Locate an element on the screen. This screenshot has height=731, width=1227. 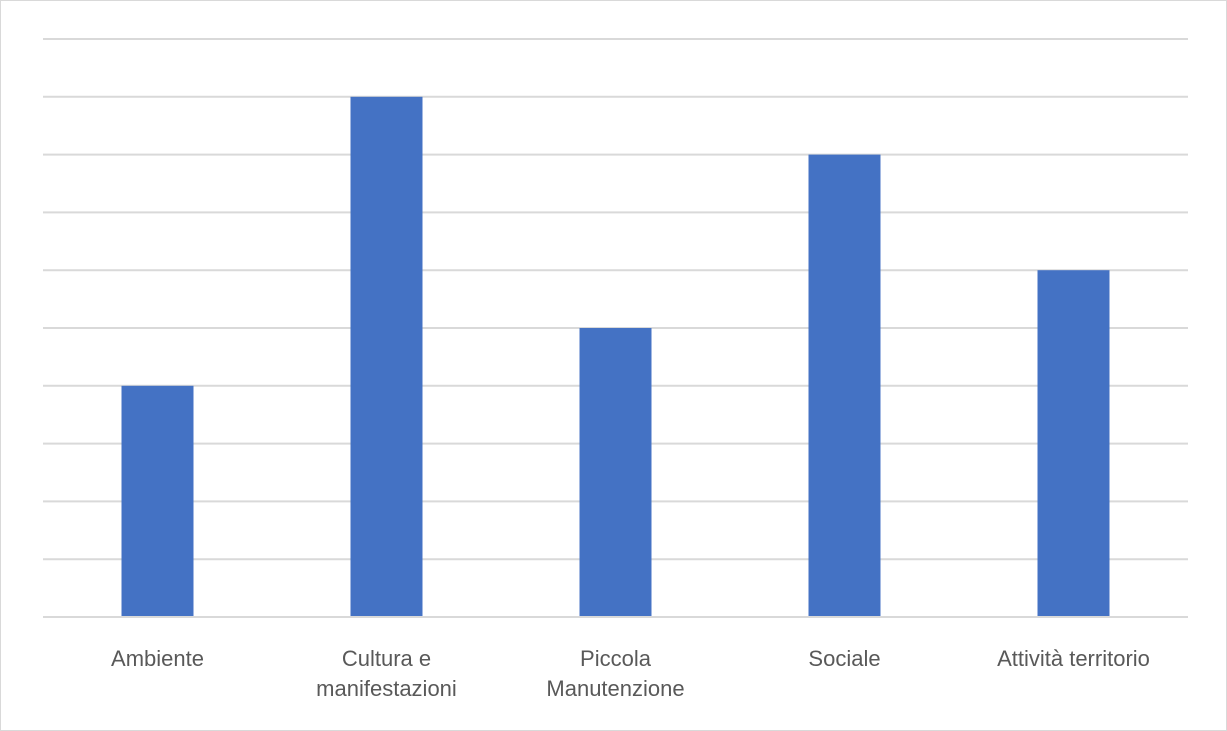
category-label-1: Ambiente is located at coordinates (157, 658).